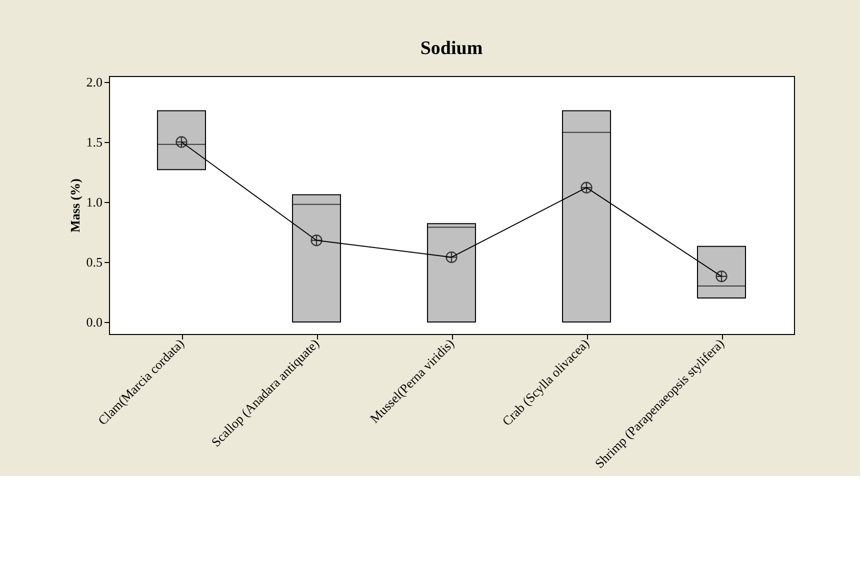 The width and height of the screenshot is (861, 583). Describe the element at coordinates (451, 48) in the screenshot. I see `chart-title: Sodium` at that location.